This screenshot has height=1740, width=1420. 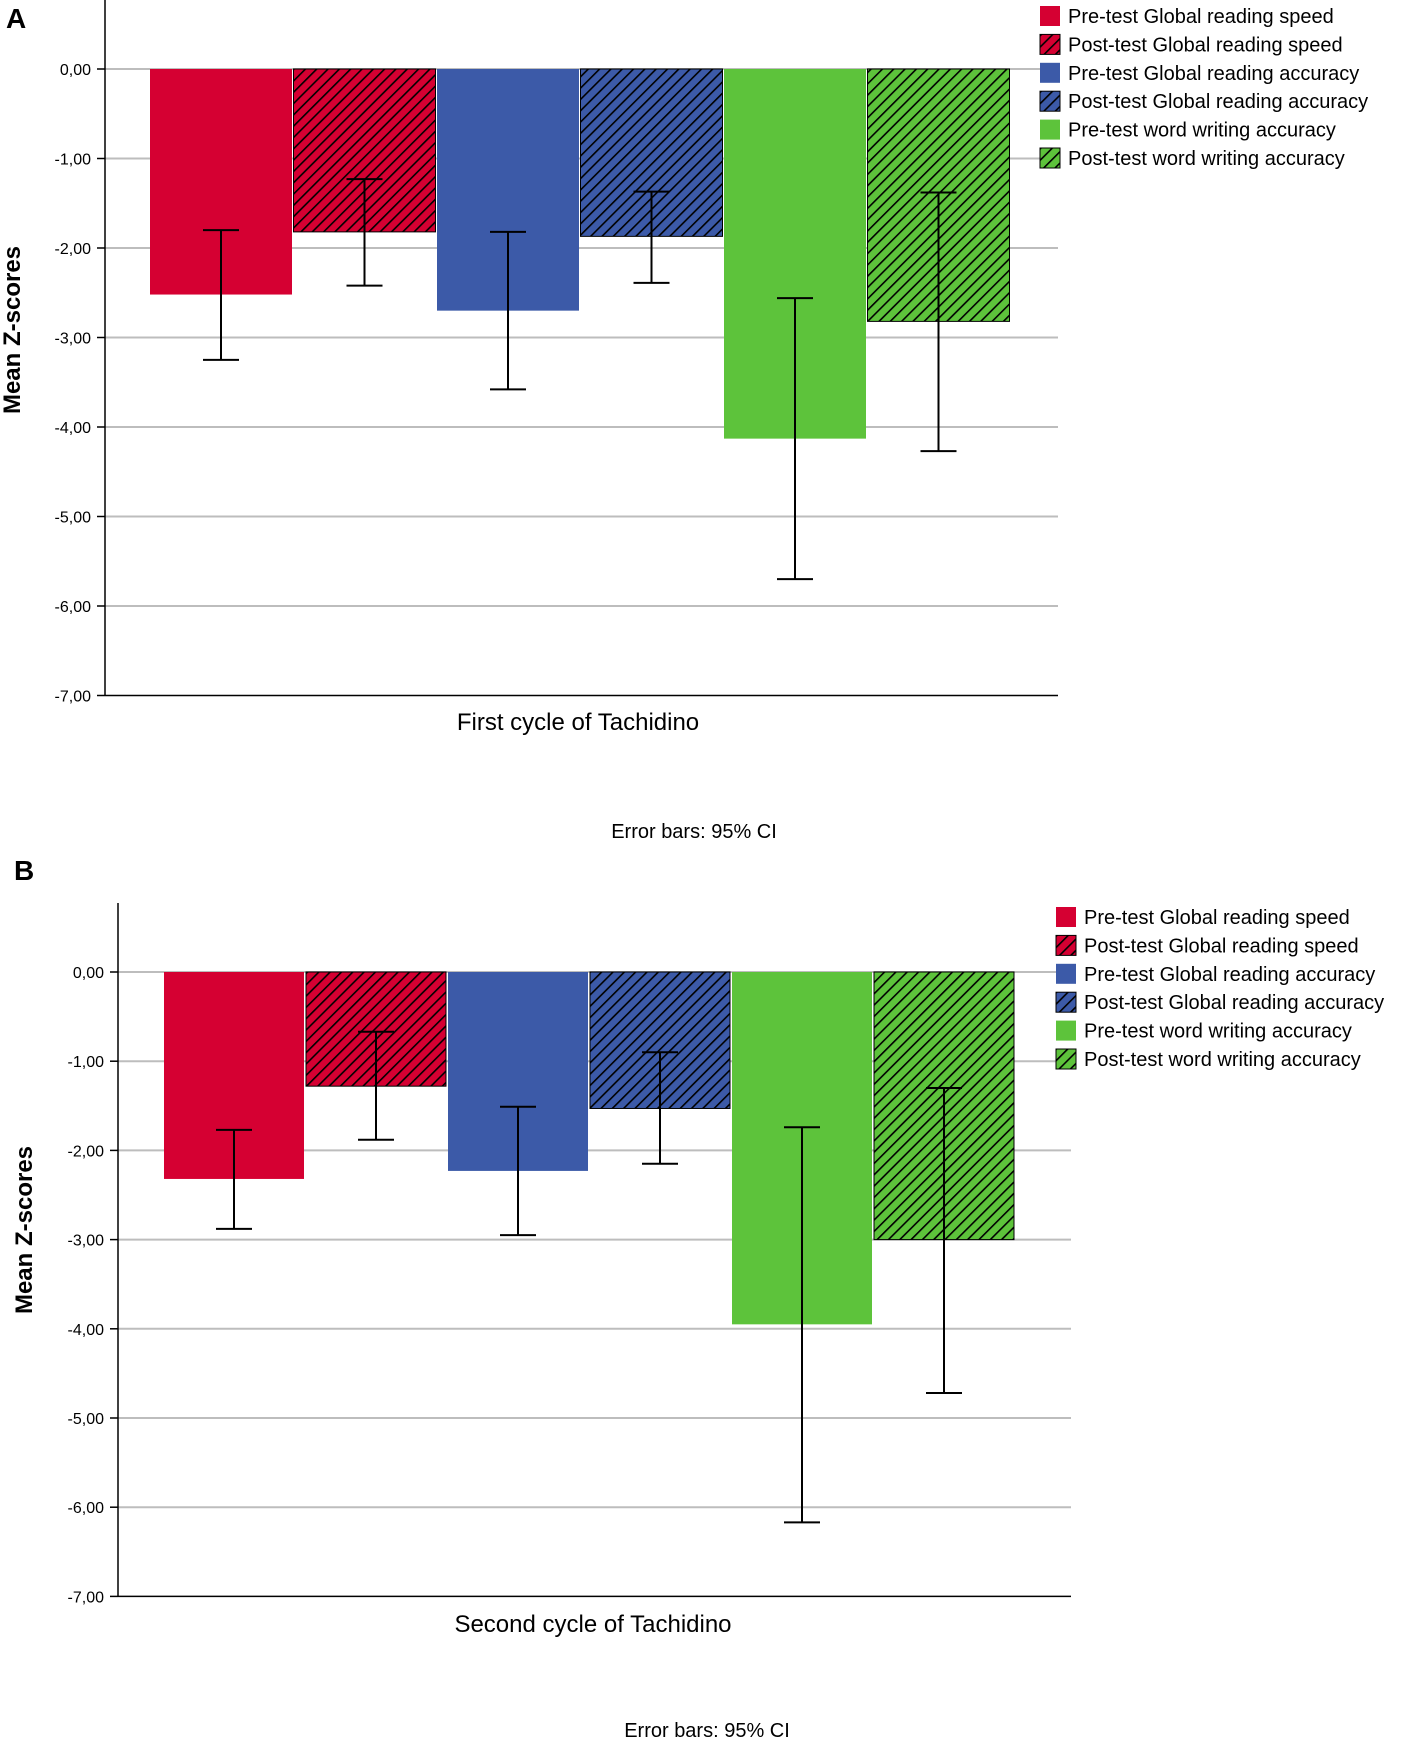 I want to click on panel-b-error-bars, so click(x=589, y=1277).